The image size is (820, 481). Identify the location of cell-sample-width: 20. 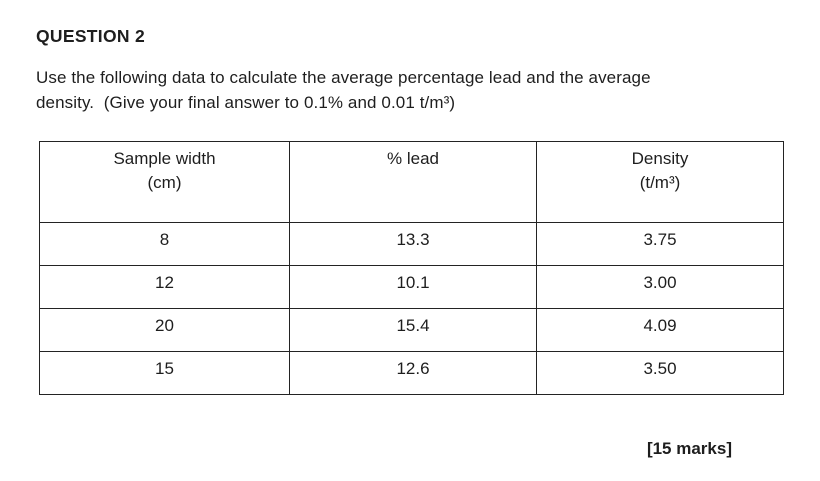
(164, 330).